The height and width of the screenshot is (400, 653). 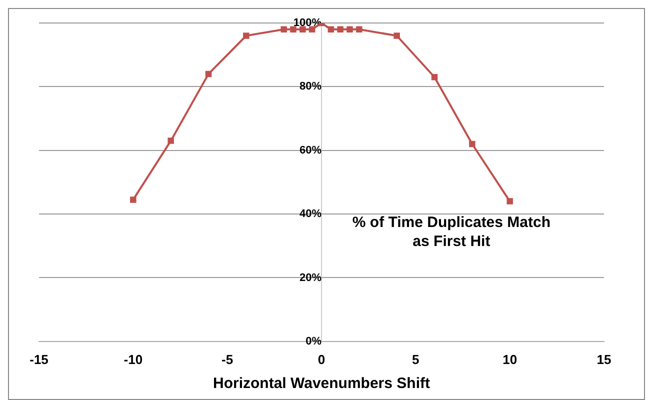 What do you see at coordinates (416, 359) in the screenshot?
I see `x-tick-label: 5` at bounding box center [416, 359].